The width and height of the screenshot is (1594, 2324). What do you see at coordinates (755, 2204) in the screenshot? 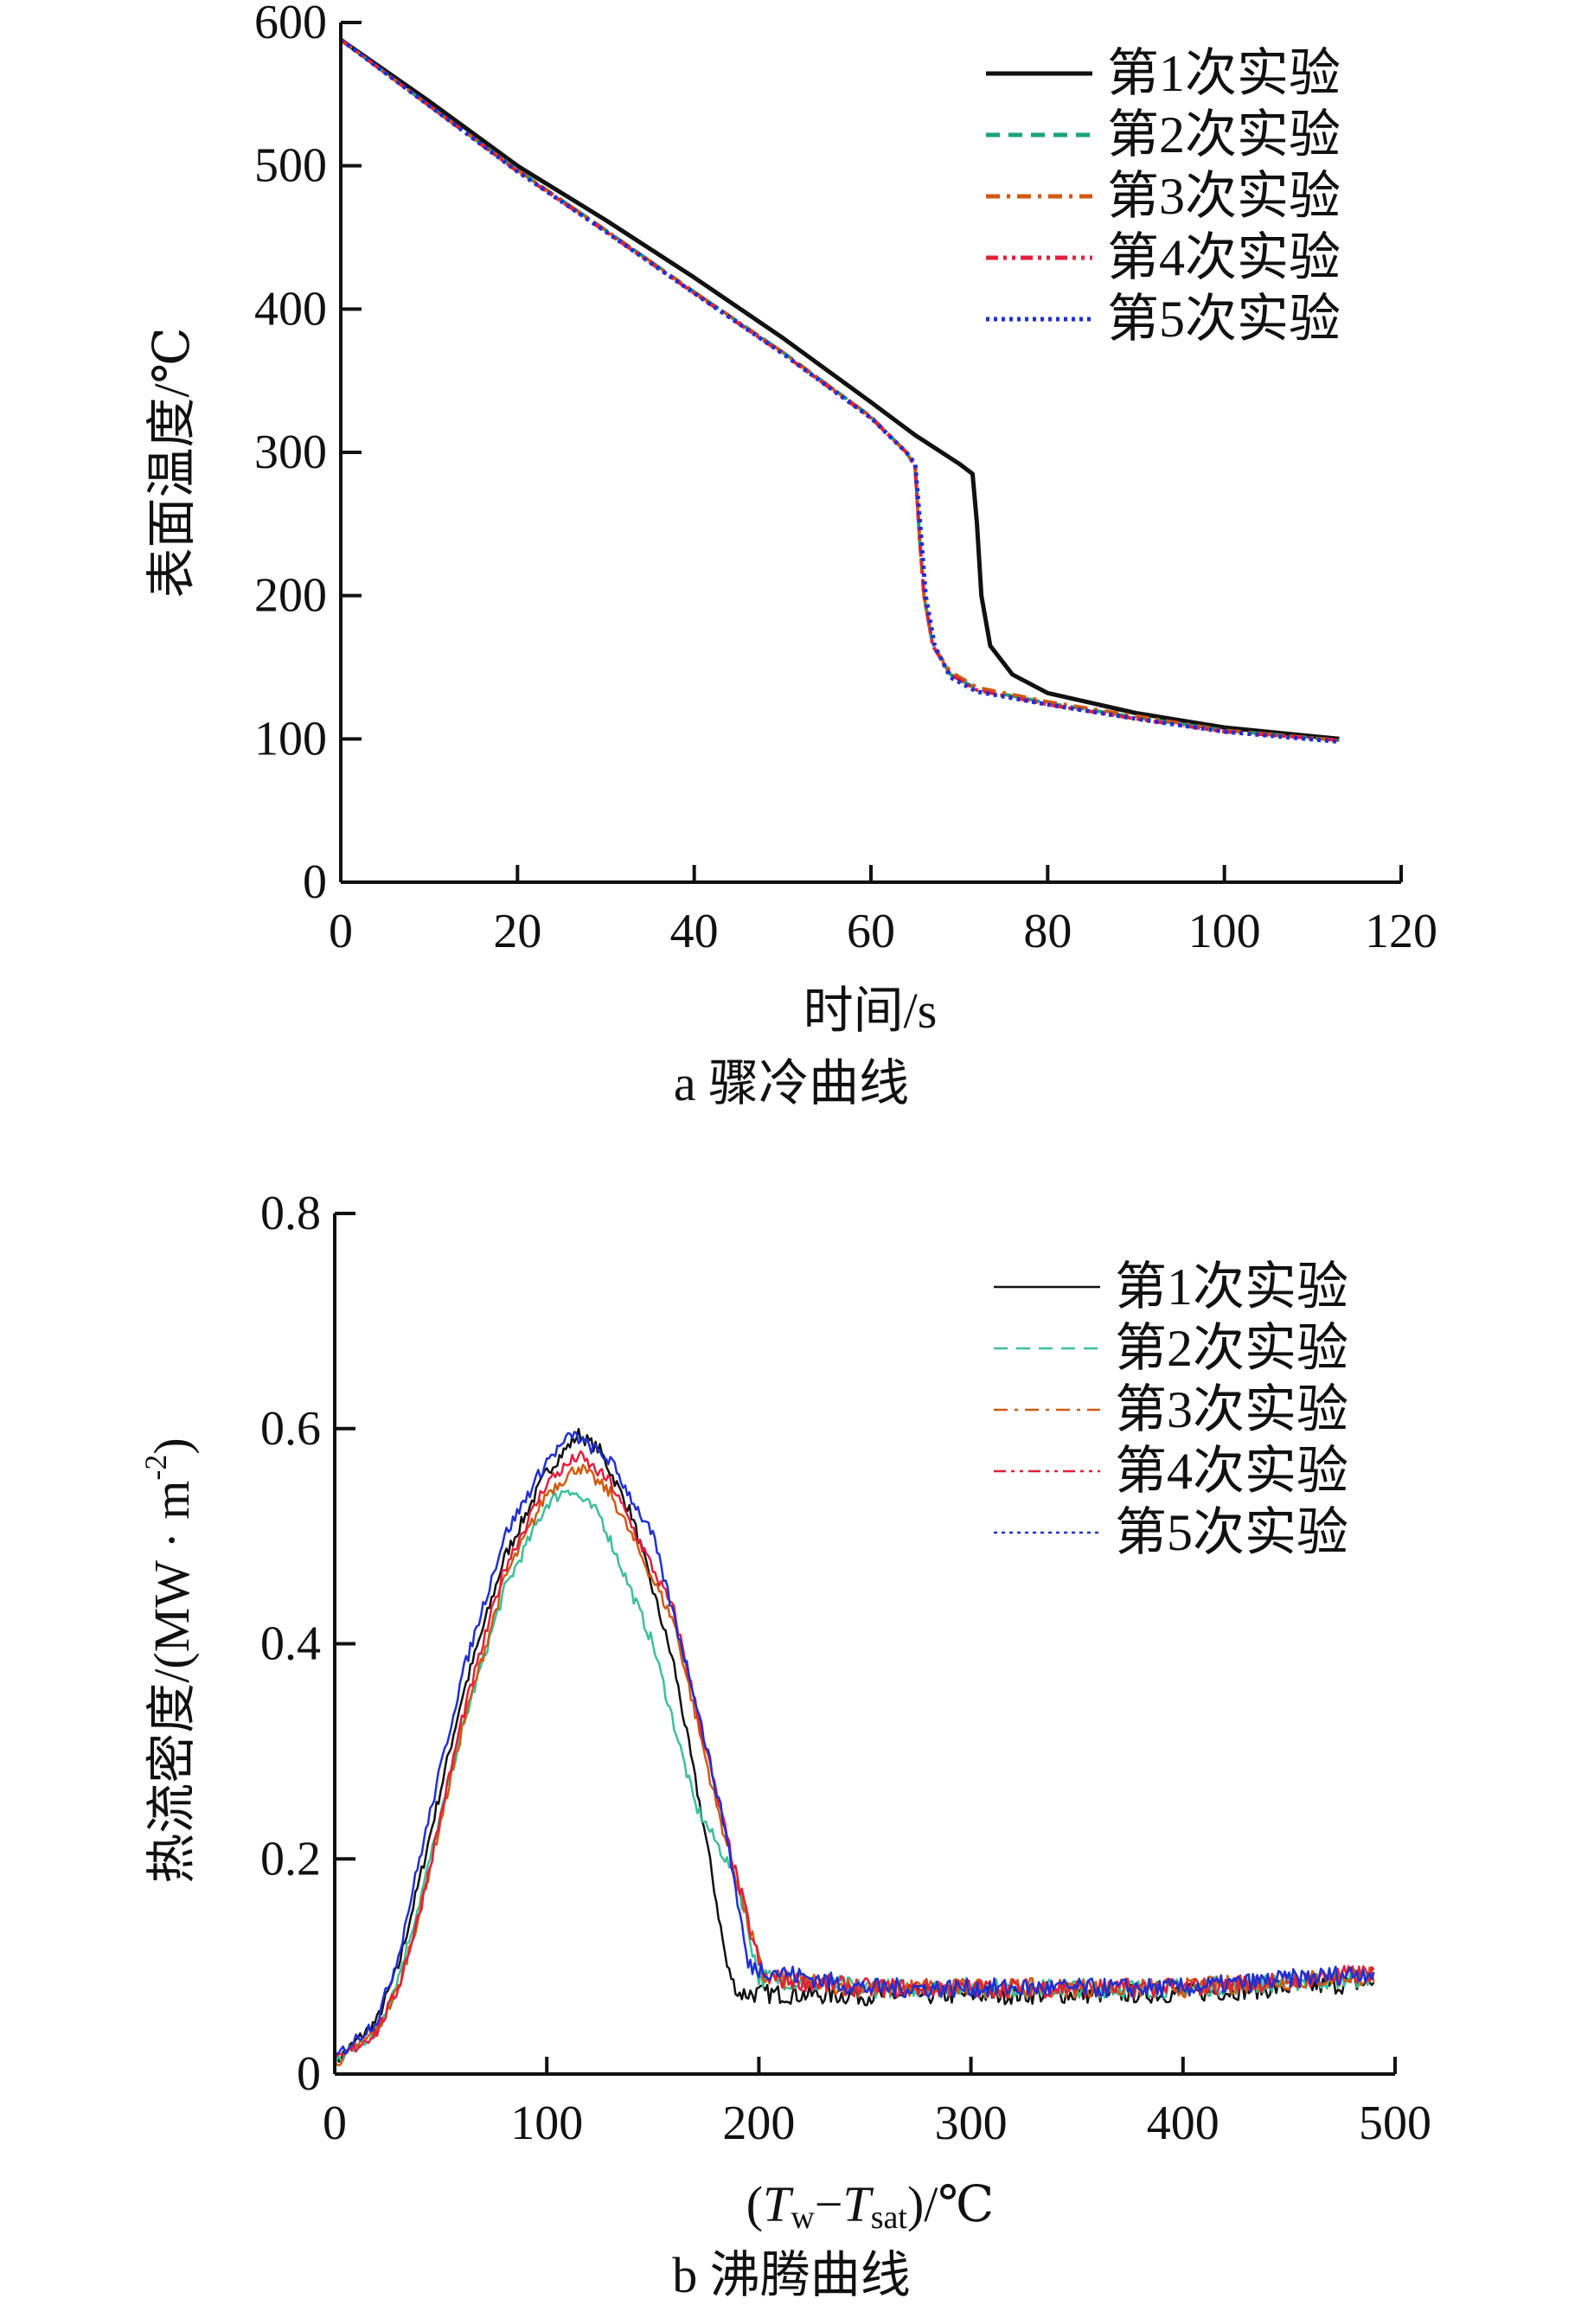
I see `x-axis-title-part: (` at bounding box center [755, 2204].